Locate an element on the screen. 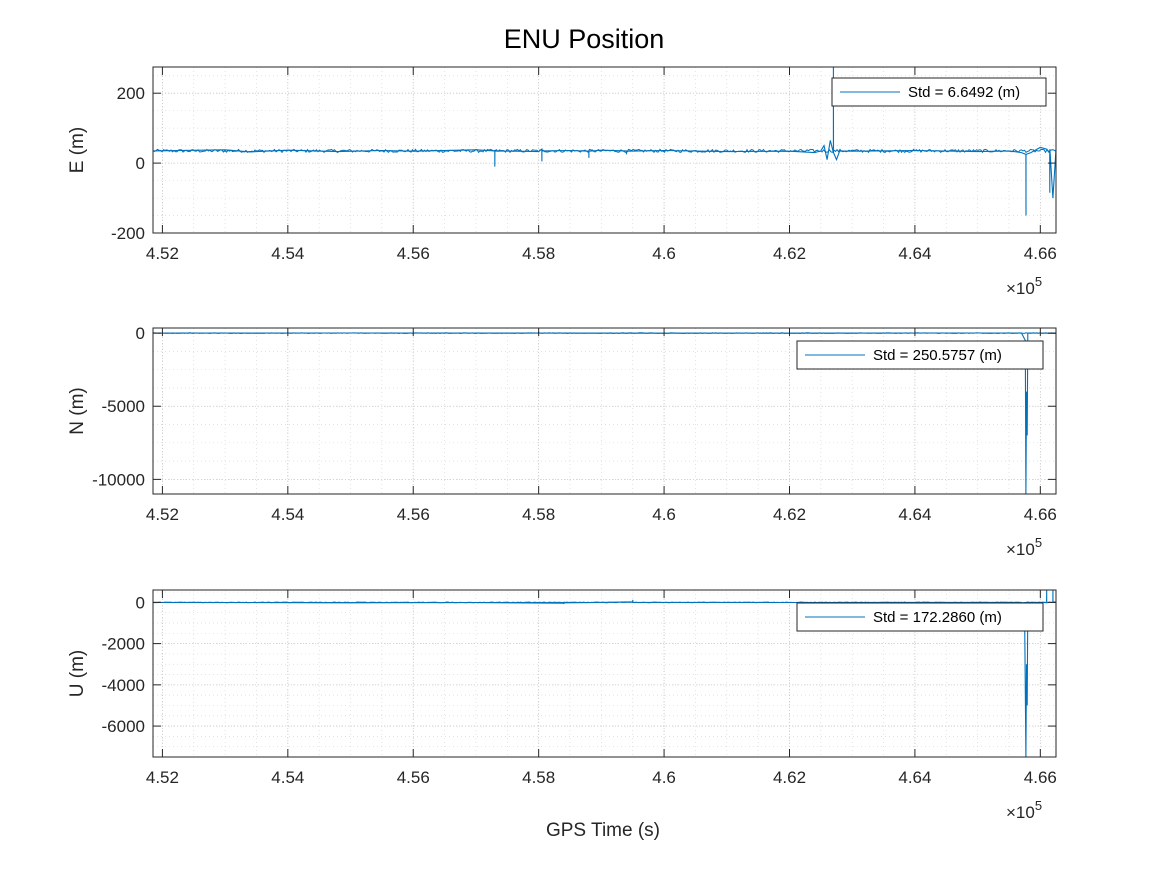 This screenshot has width=1167, height=875. y-tick-label: -2000 is located at coordinates (123, 644).